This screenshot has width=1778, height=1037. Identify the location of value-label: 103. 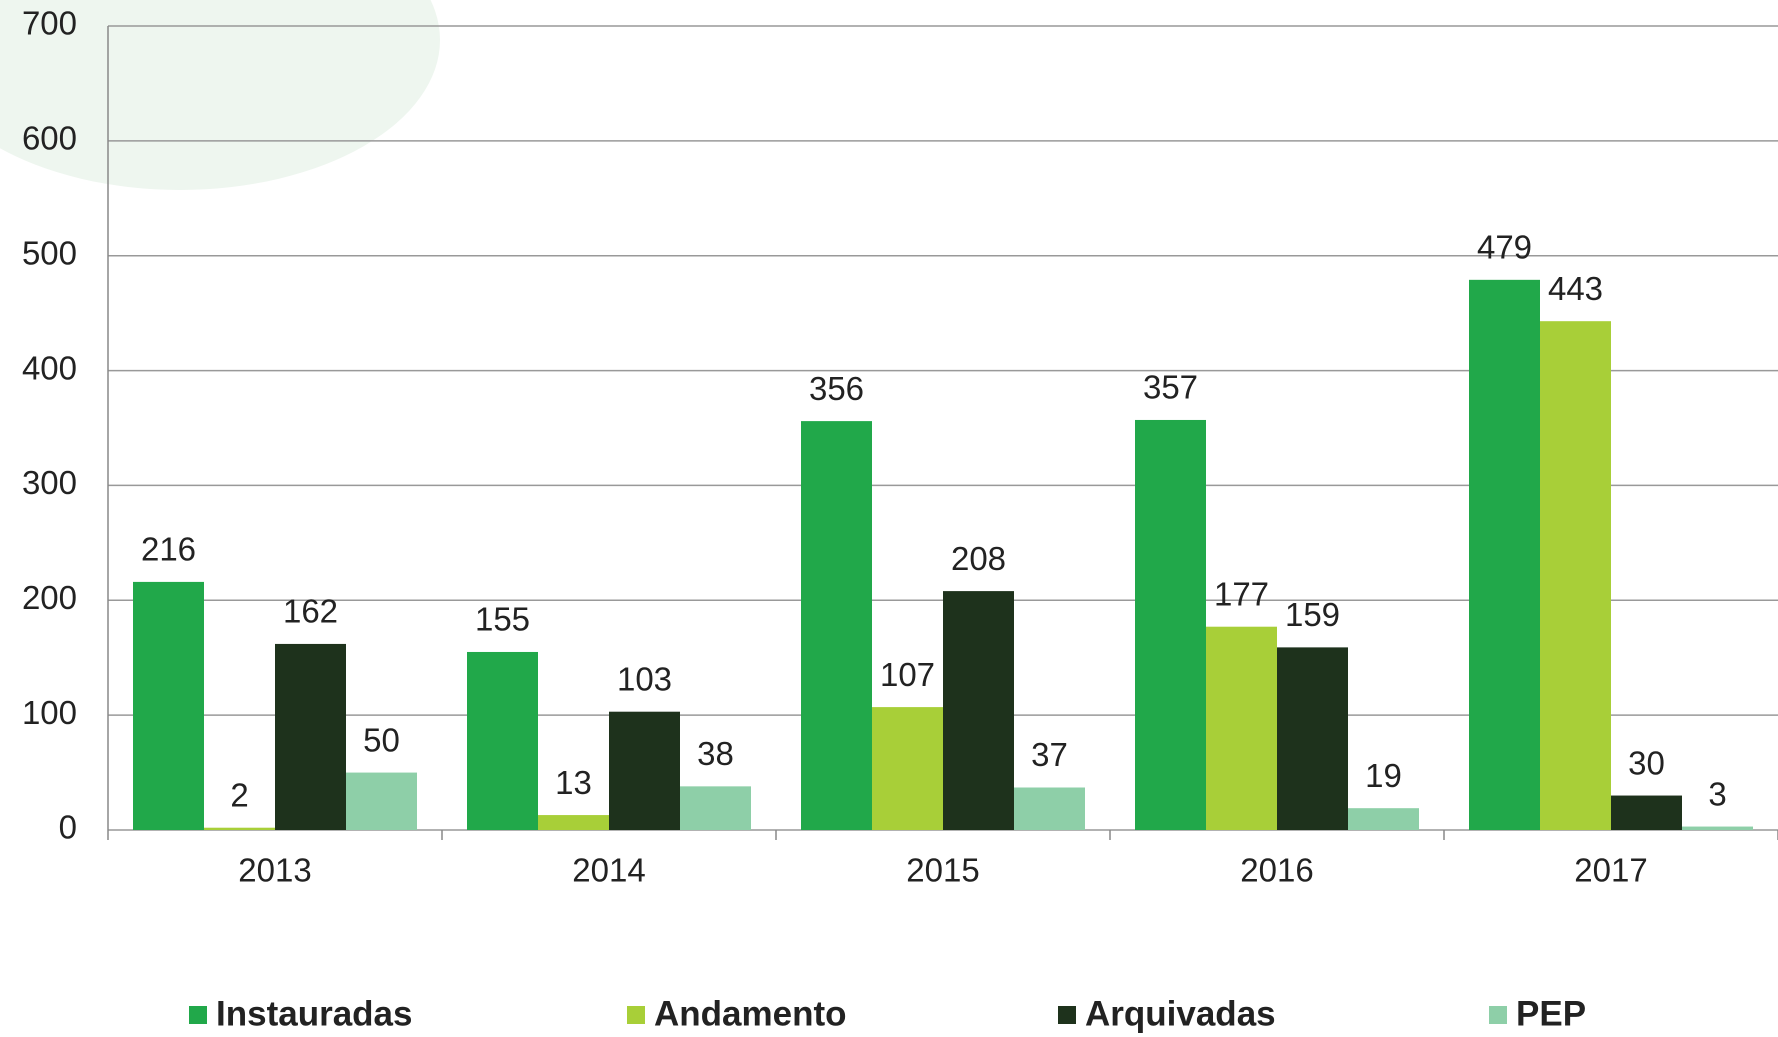
(644, 678).